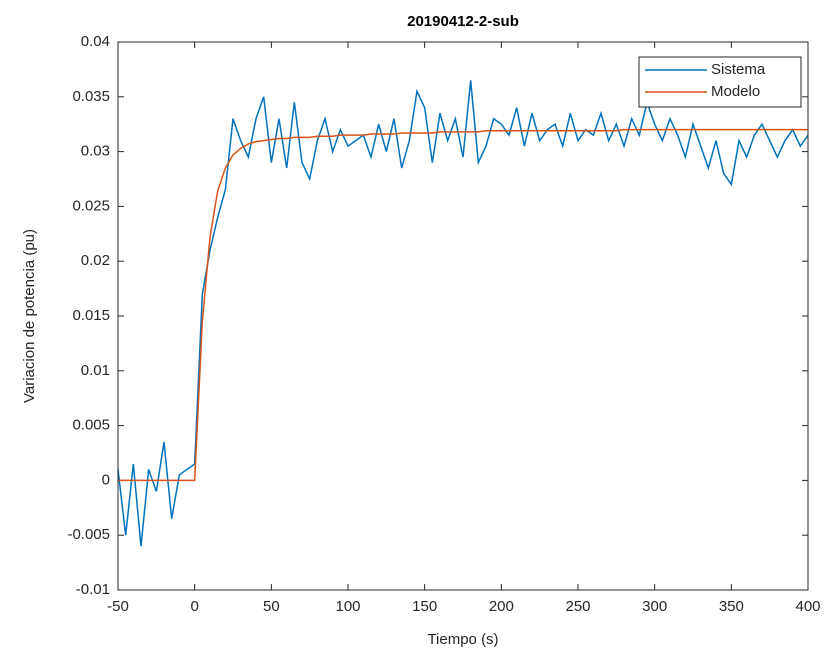 This screenshot has width=831, height=656. Describe the element at coordinates (93, 589) in the screenshot. I see `y-tick-label: -0.01` at that location.